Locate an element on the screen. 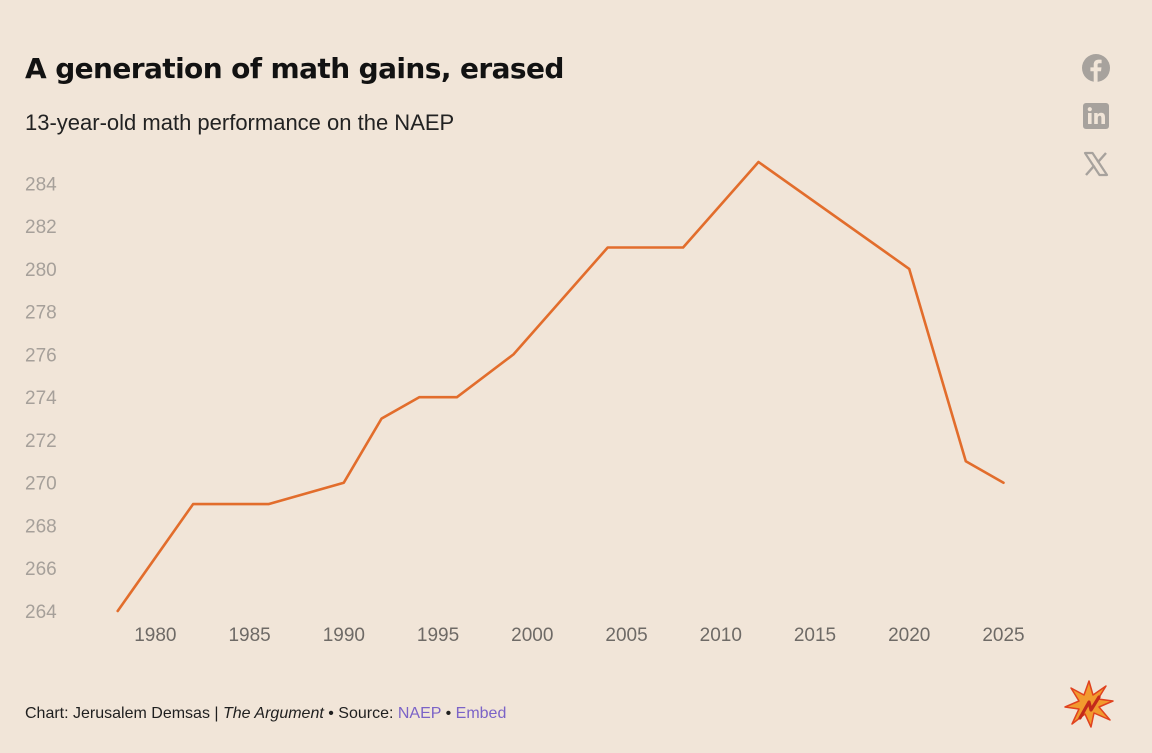  x-icon is located at coordinates (1096, 164).